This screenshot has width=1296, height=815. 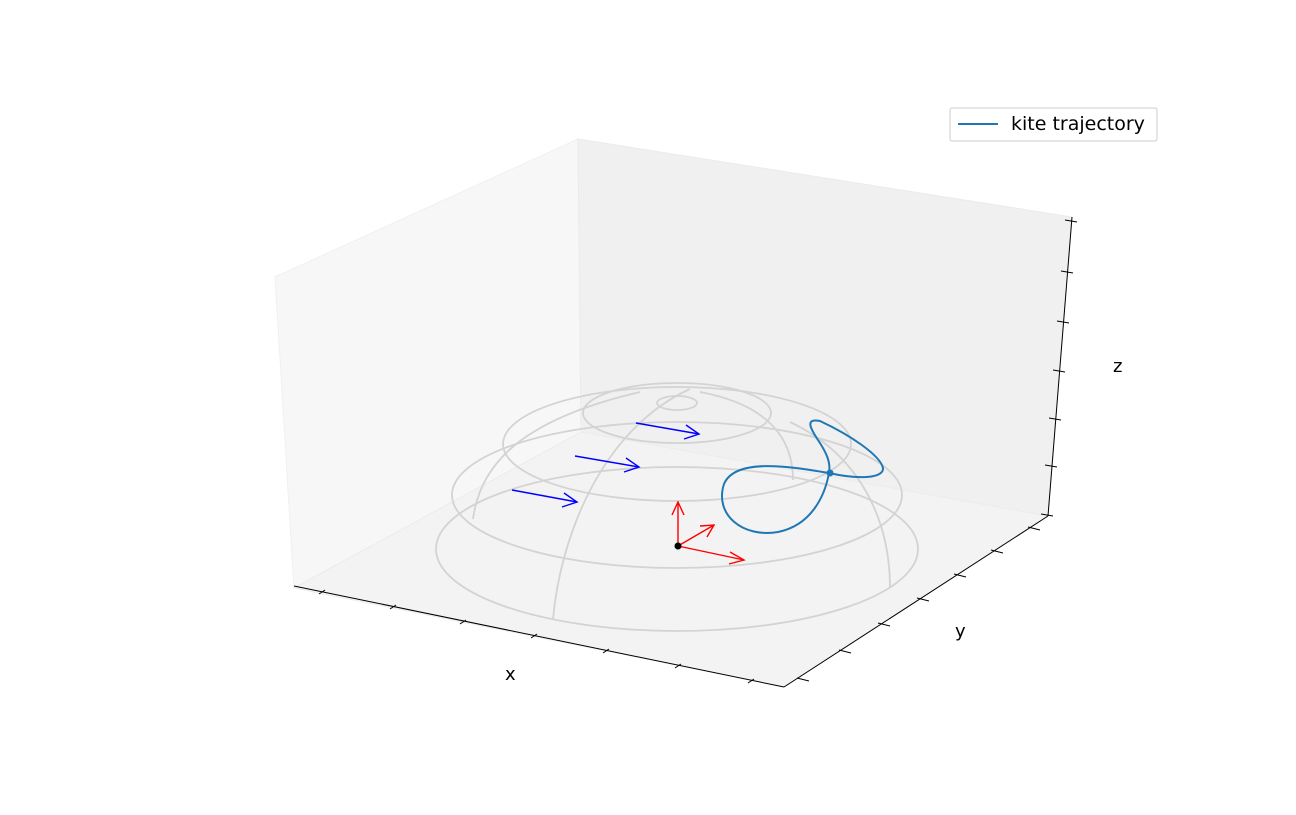 I want to click on z-axis-label: z, so click(x=1117, y=366).